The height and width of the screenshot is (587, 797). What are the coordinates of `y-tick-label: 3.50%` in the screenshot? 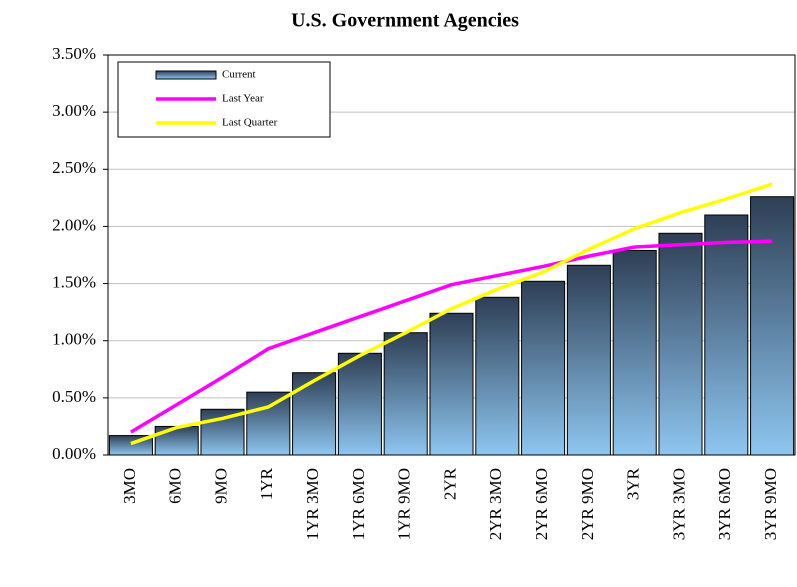 It's located at (74, 53).